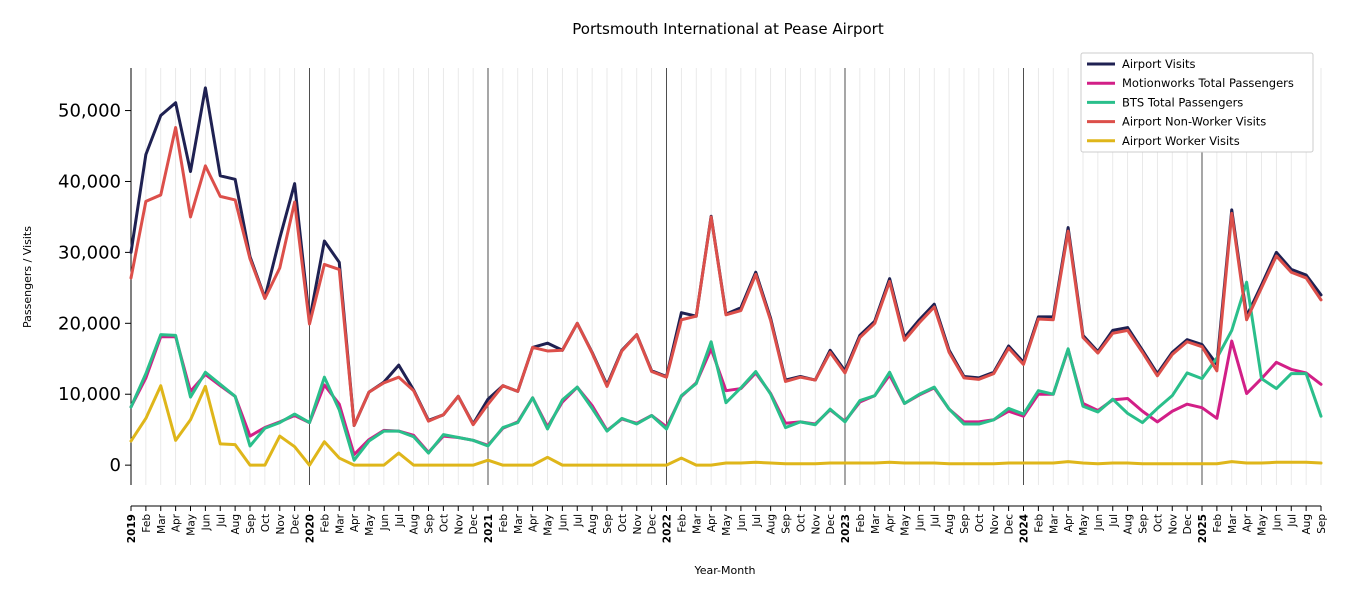 Image resolution: width=1350 pixels, height=604 pixels. Describe the element at coordinates (132, 528) in the screenshot. I see `x-tick-label: 2019` at that location.